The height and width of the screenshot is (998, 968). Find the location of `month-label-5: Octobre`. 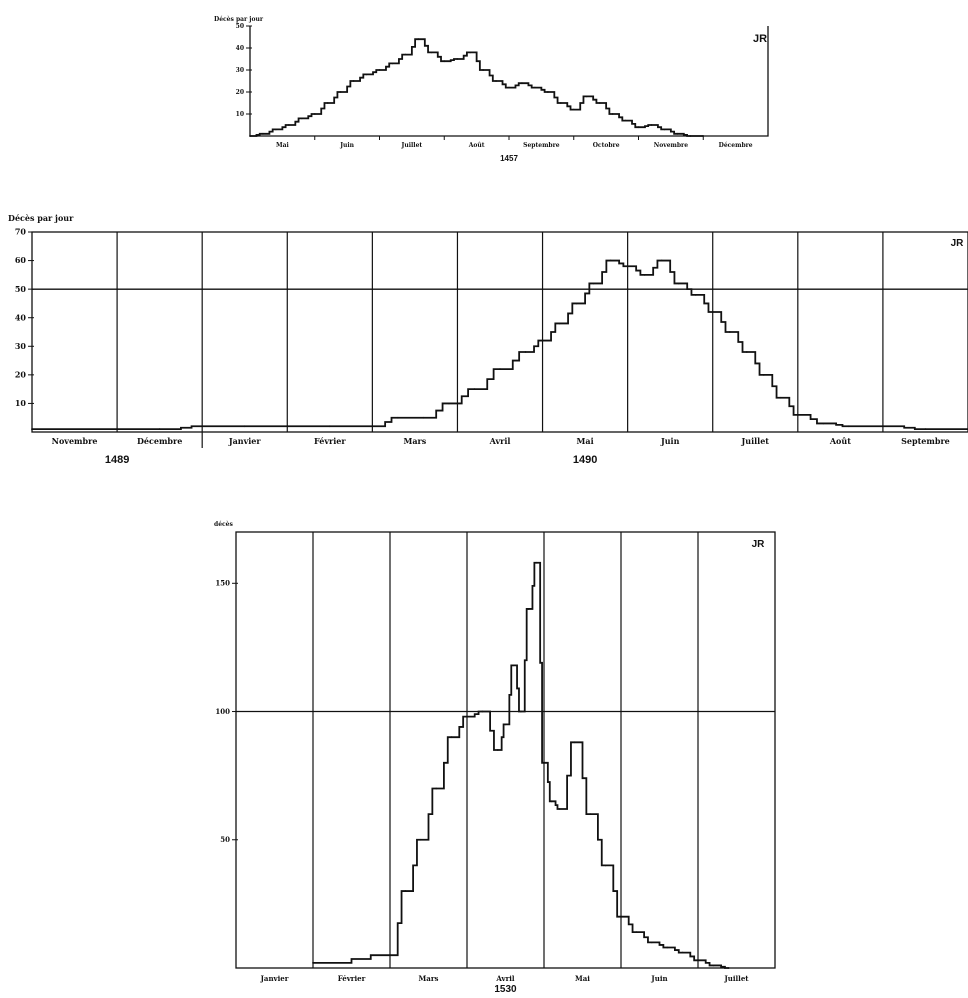

month-label-5: Octobre is located at coordinates (606, 145).